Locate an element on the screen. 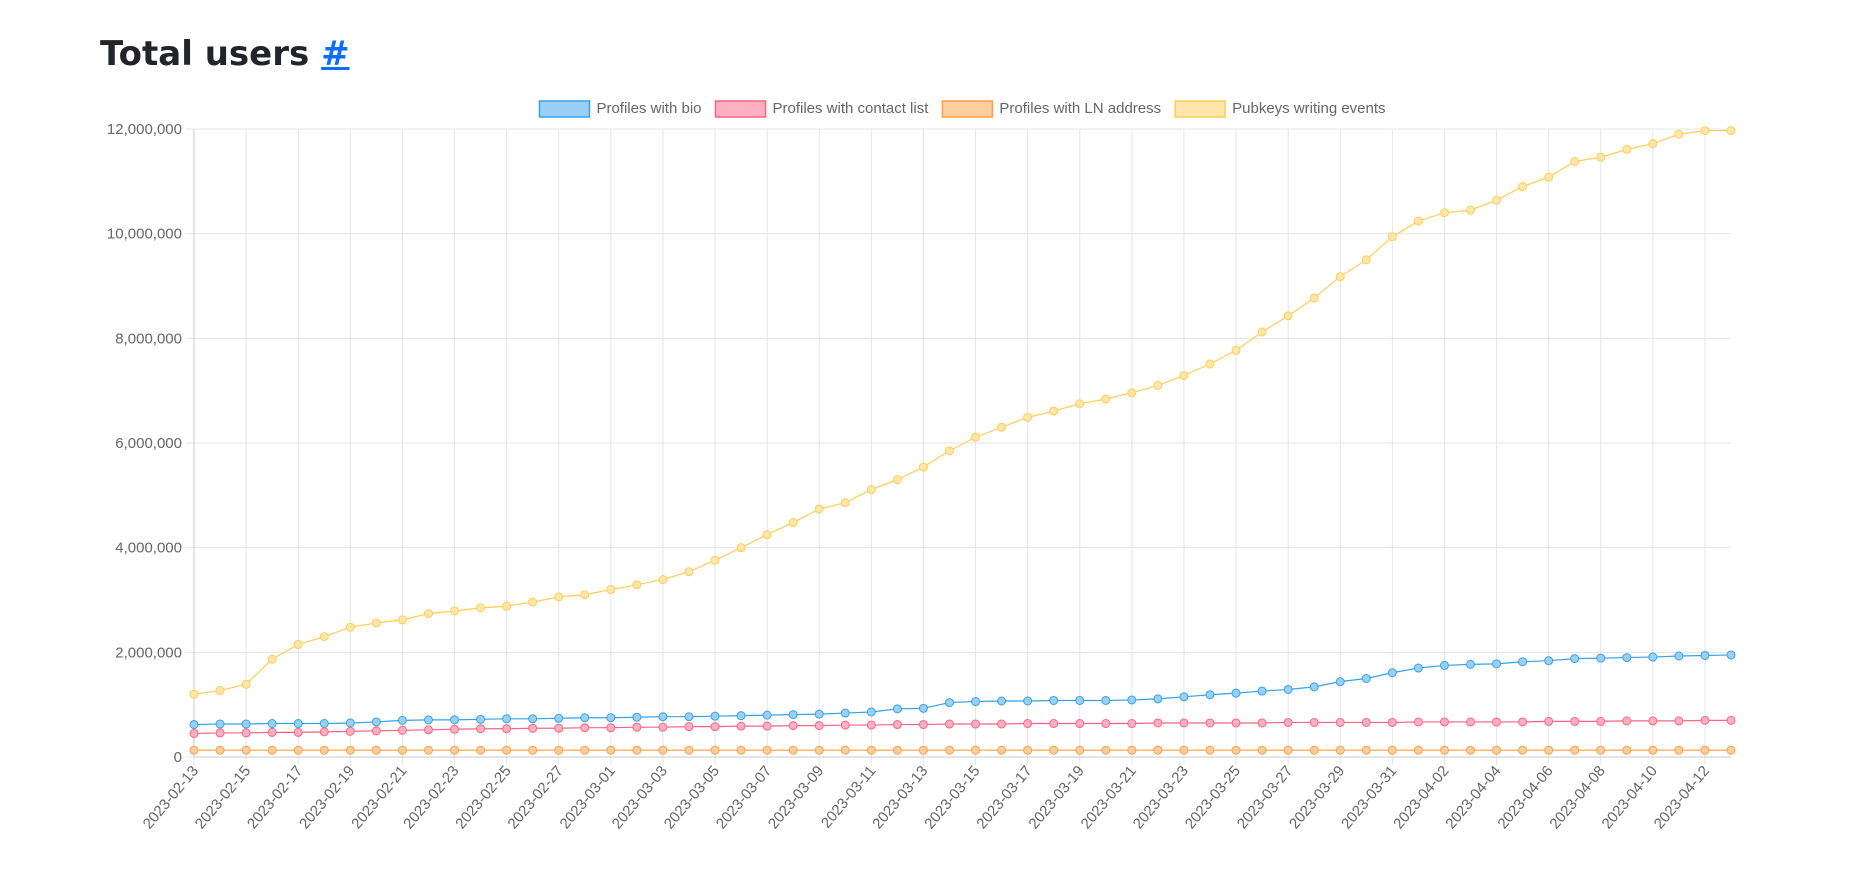 This screenshot has width=1870, height=880. y-tick-label: 12,000,000 is located at coordinates (144, 129).